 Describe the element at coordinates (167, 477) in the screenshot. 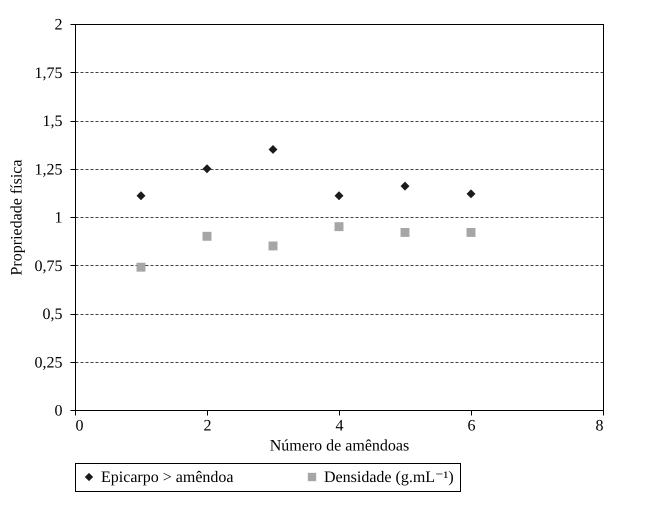

I see `legend-label: Epicarpo > amêndoa` at that location.